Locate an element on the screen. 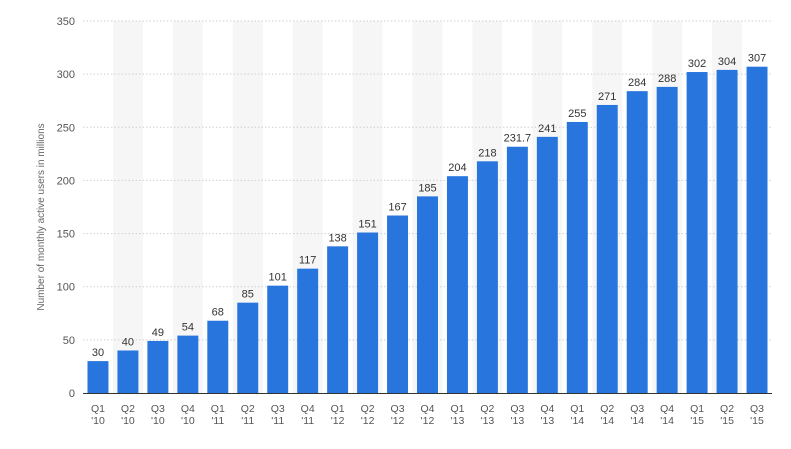  data-label: 304 is located at coordinates (727, 62).